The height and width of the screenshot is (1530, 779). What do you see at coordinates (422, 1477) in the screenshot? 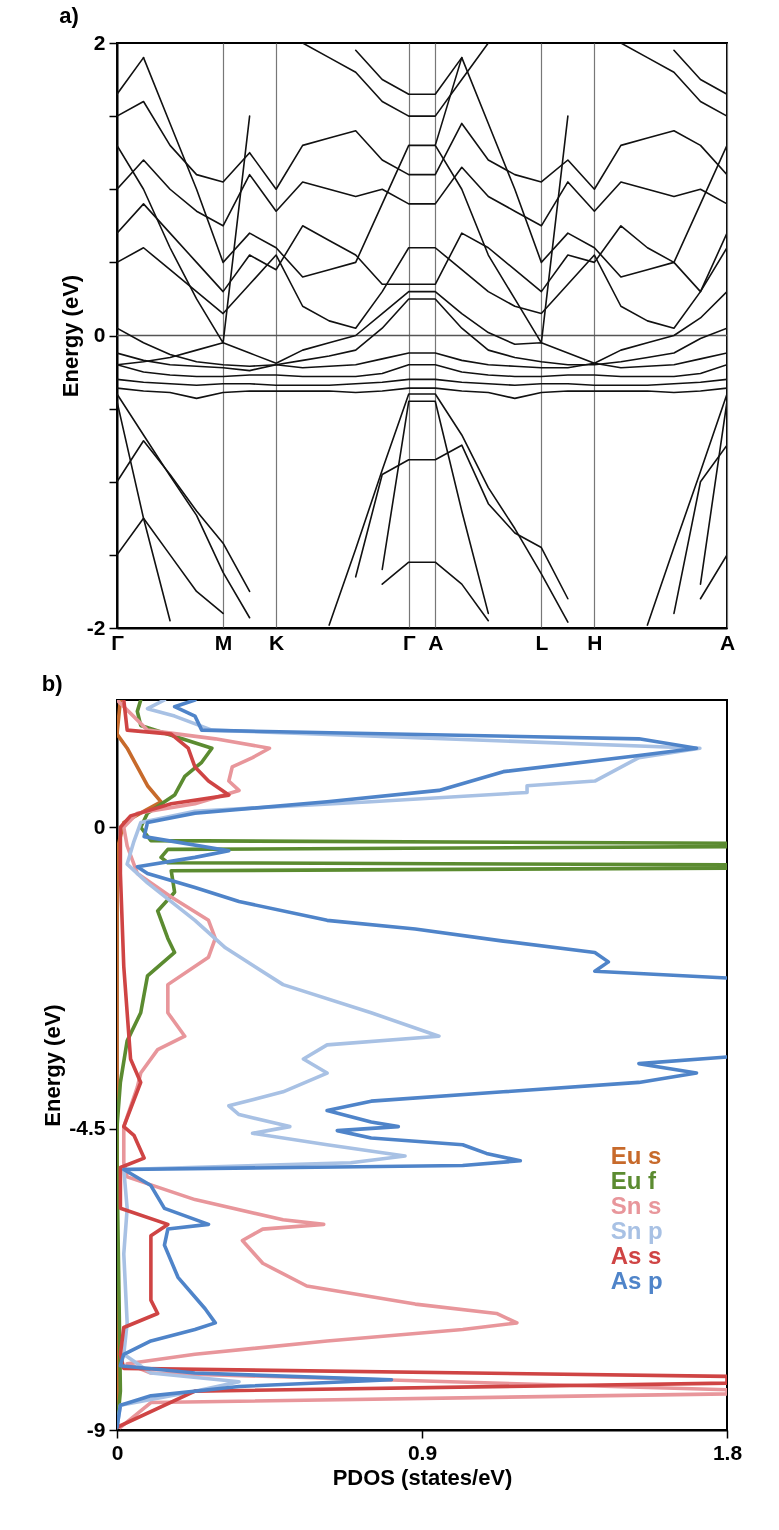
I see `x-axis-title: PDOS (states/eV)` at bounding box center [422, 1477].